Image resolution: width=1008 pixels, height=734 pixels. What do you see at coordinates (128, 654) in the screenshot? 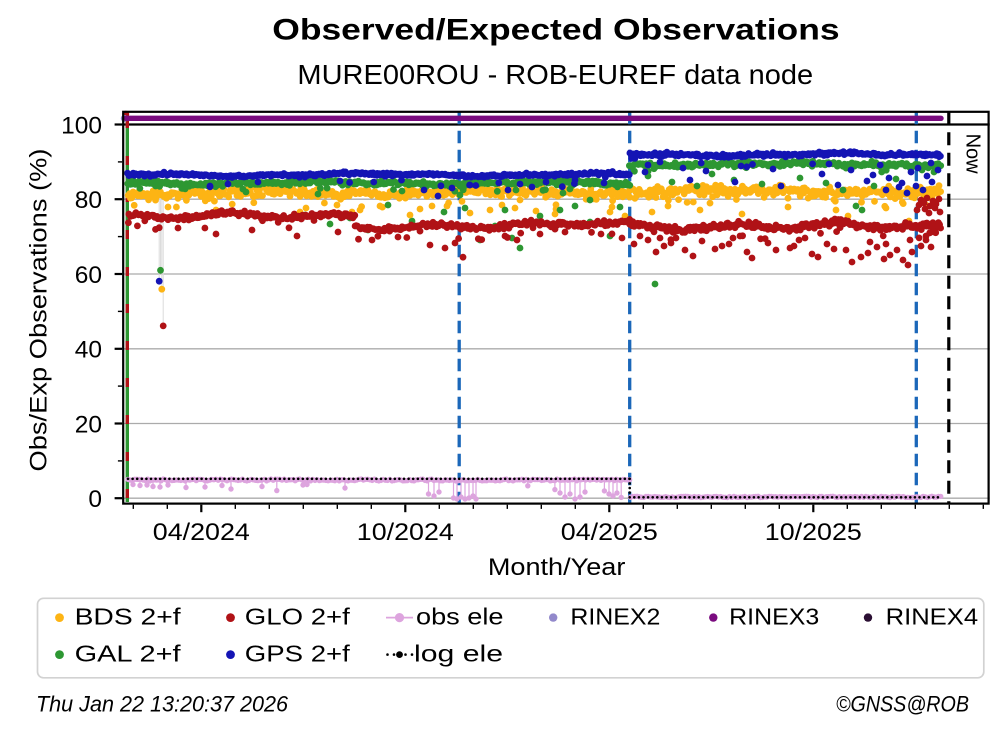
I see `svg-text: GAL 2+f` at bounding box center [128, 654].